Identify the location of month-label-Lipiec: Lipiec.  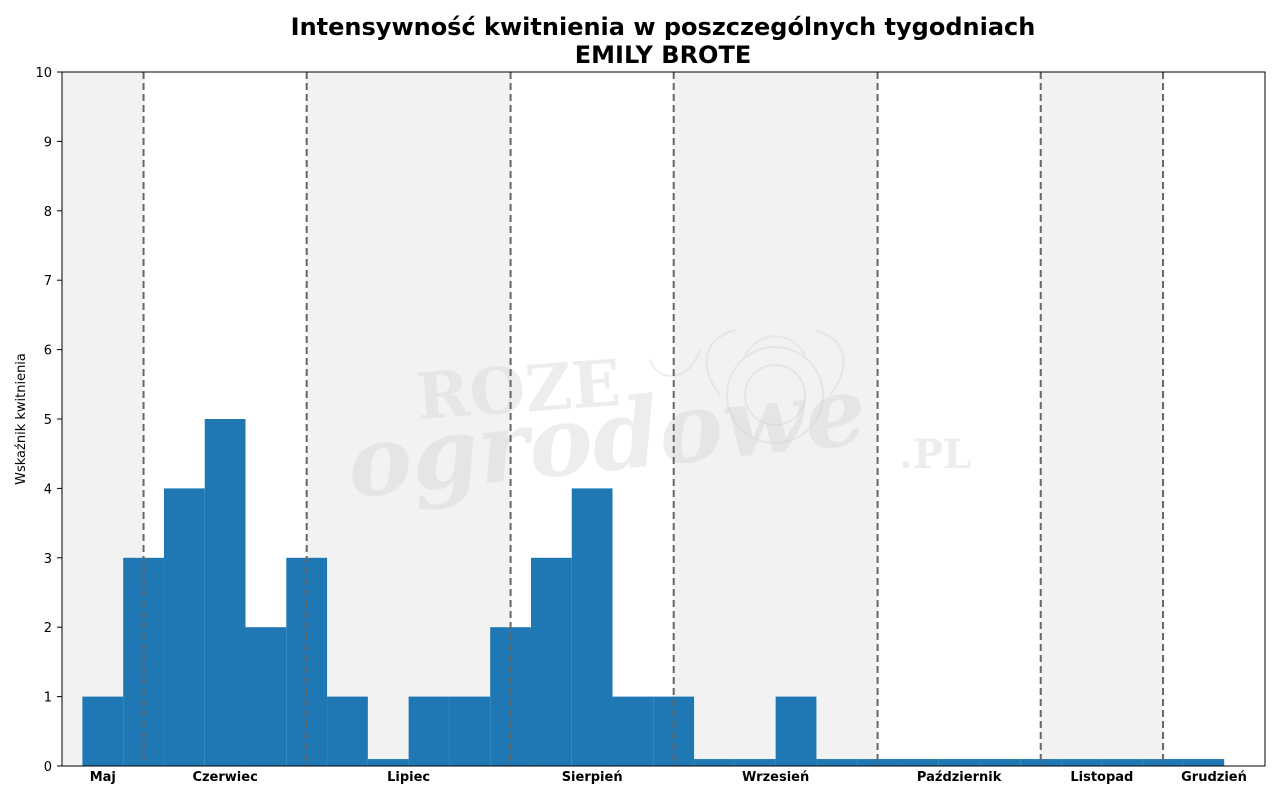
(408, 777).